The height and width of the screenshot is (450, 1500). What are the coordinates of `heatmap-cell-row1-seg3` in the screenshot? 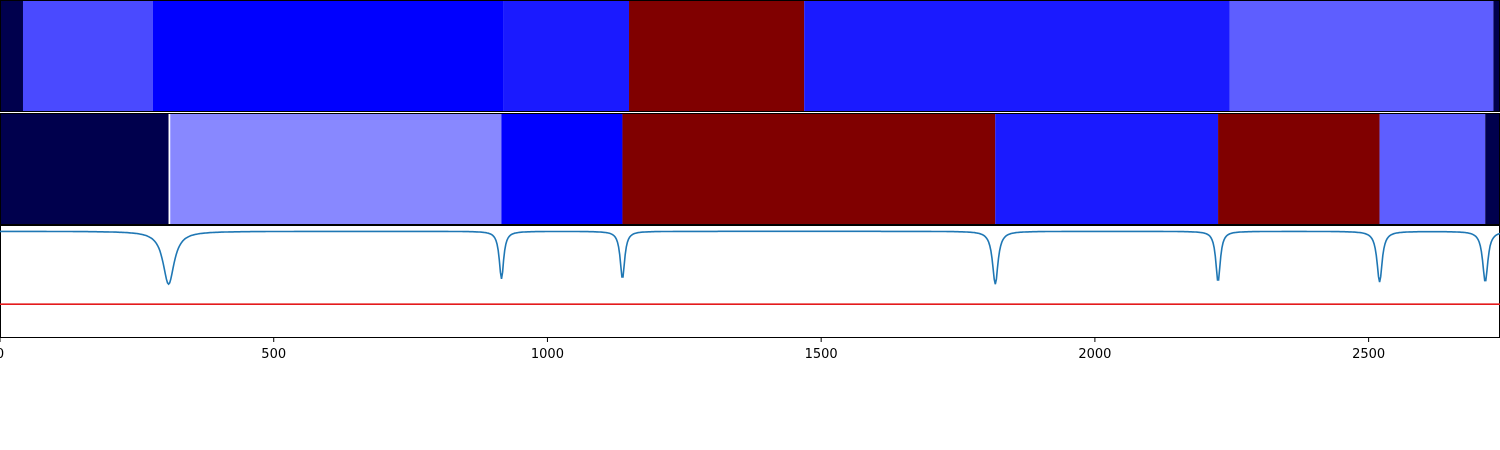 It's located at (561, 169).